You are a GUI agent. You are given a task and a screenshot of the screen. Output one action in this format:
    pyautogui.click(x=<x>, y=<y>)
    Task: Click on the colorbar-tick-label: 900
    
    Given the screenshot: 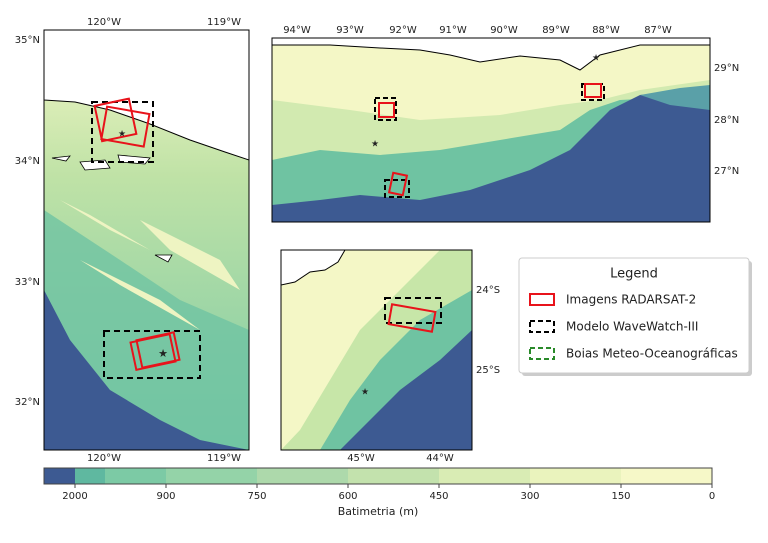 What is the action you would take?
    pyautogui.click(x=165, y=496)
    